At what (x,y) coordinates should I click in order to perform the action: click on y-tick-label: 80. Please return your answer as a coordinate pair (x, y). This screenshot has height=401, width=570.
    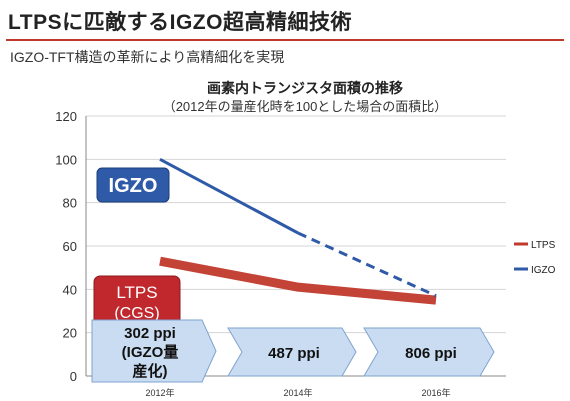
    Looking at the image, I should click on (70, 203).